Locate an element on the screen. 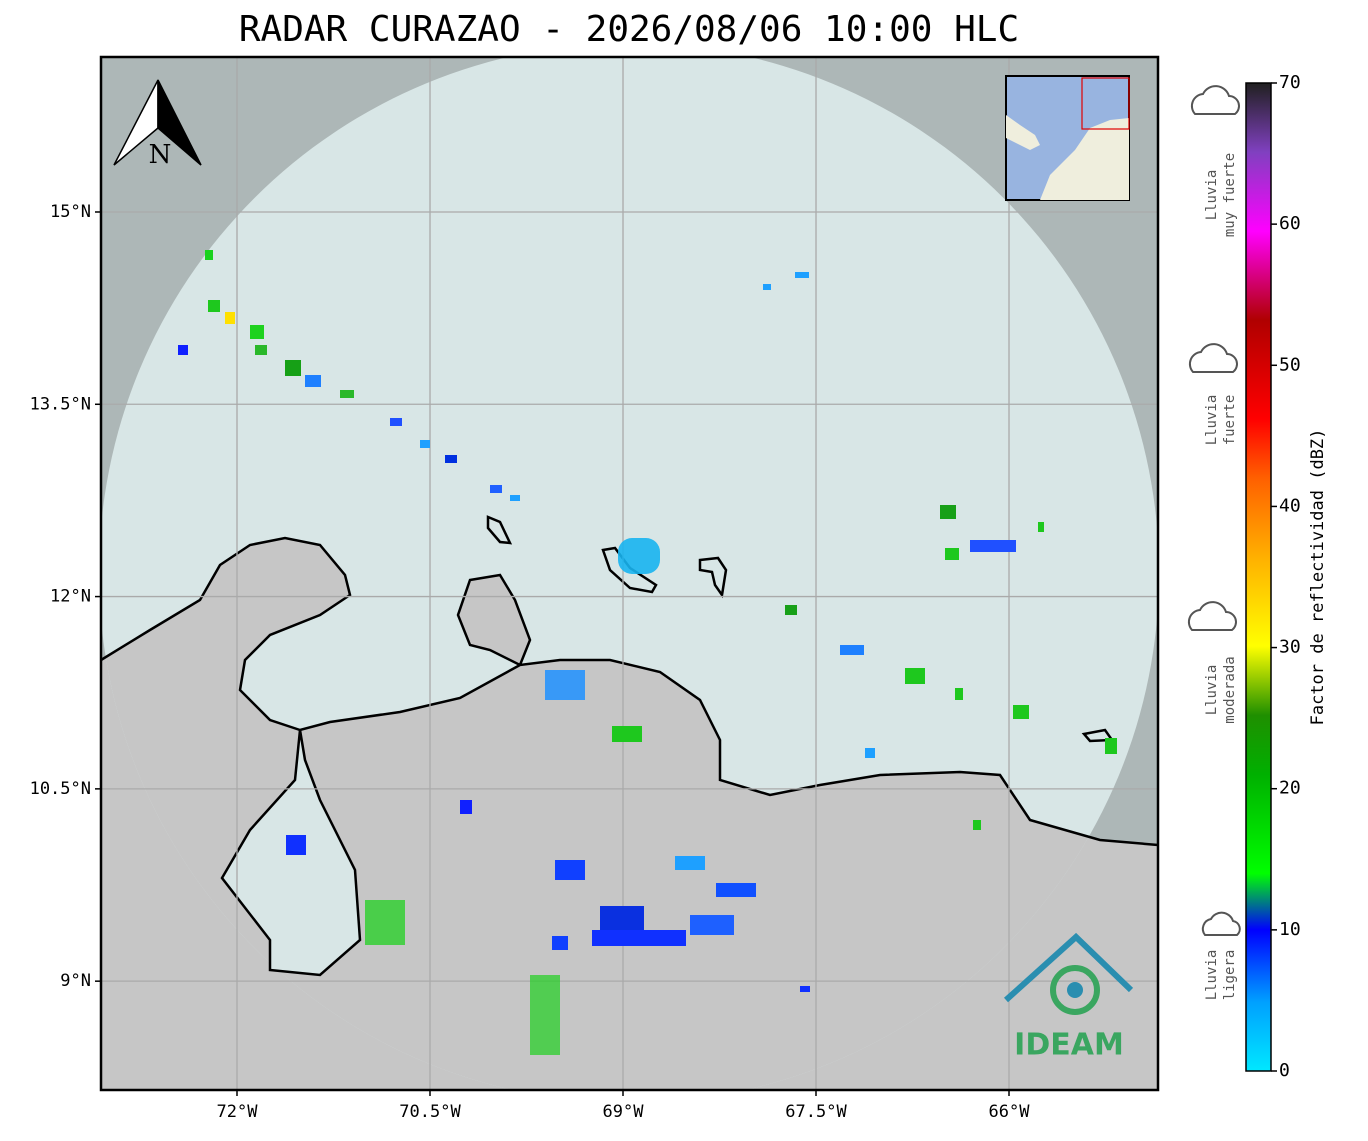  colorbar-tick-label: 70 is located at coordinates (1290, 82).